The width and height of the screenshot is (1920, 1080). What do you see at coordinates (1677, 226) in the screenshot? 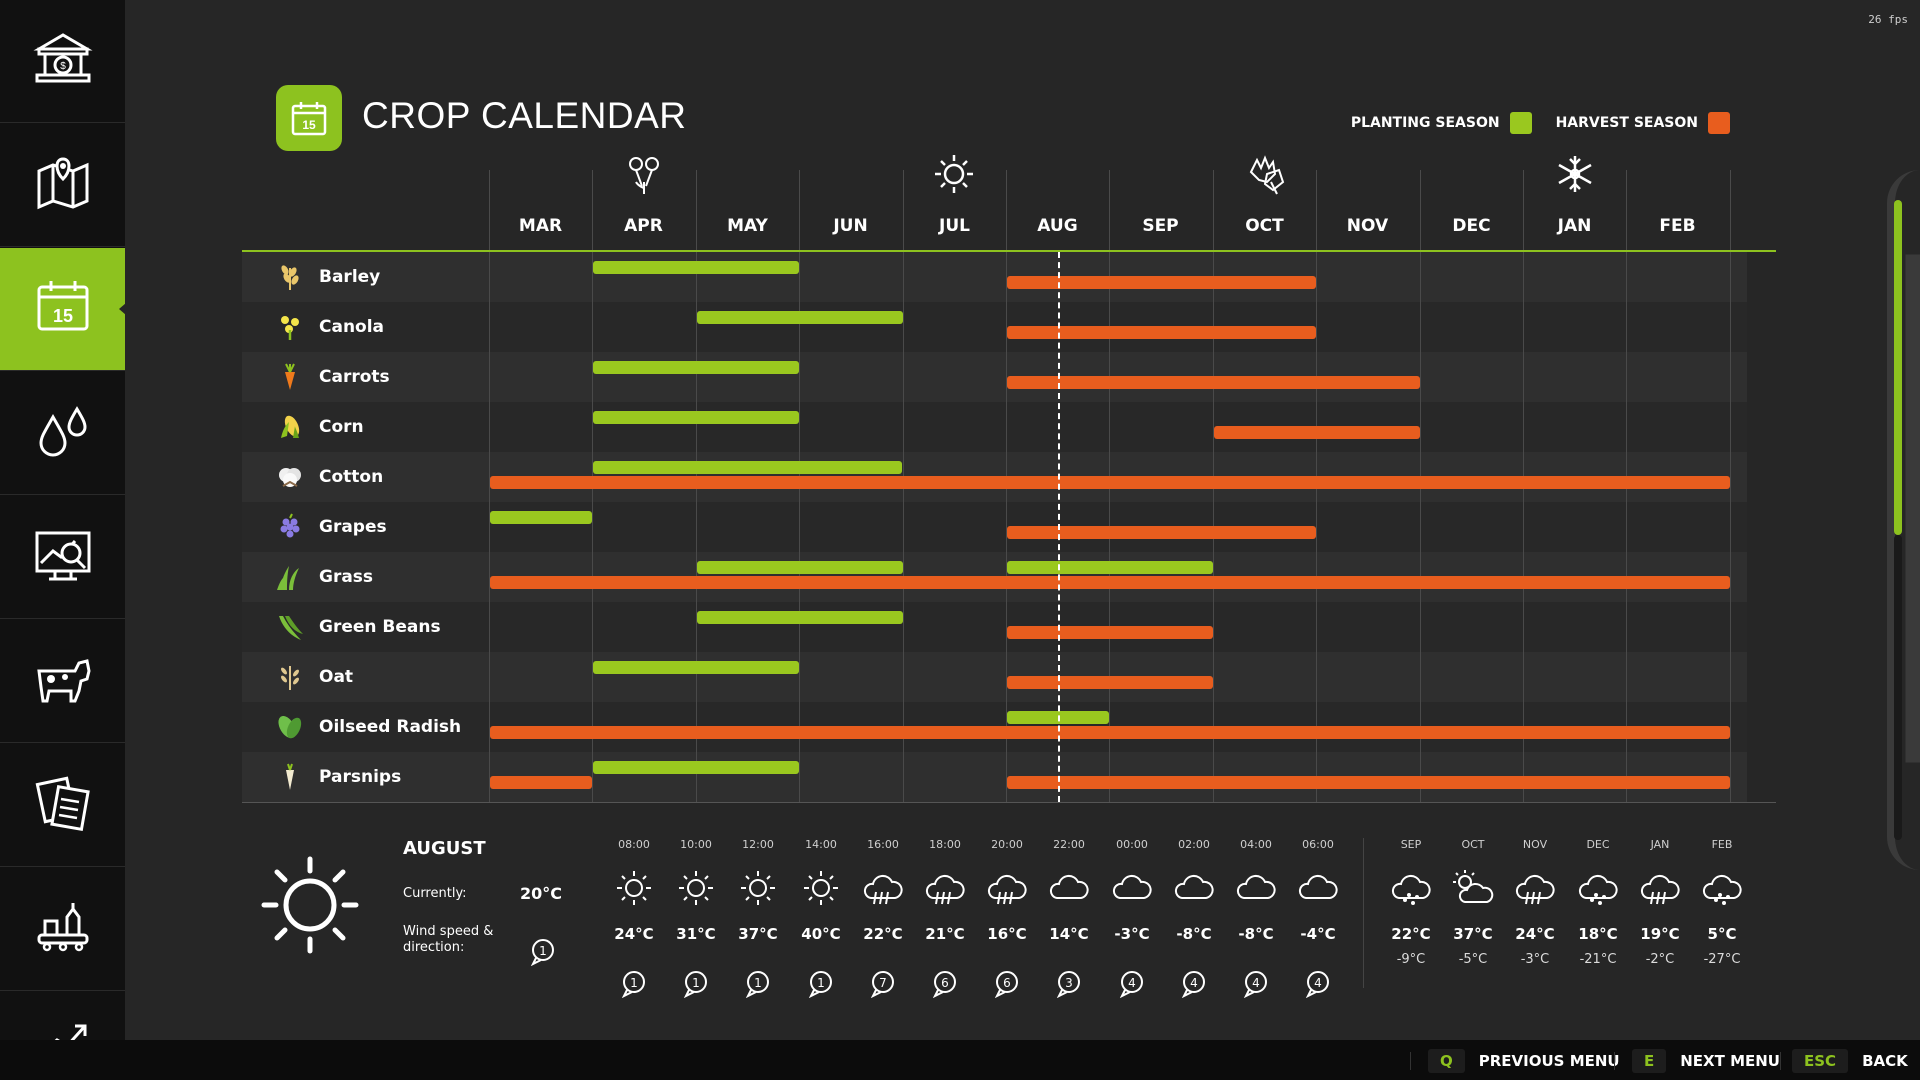
I see `month-label-feb: FEB` at bounding box center [1677, 226].